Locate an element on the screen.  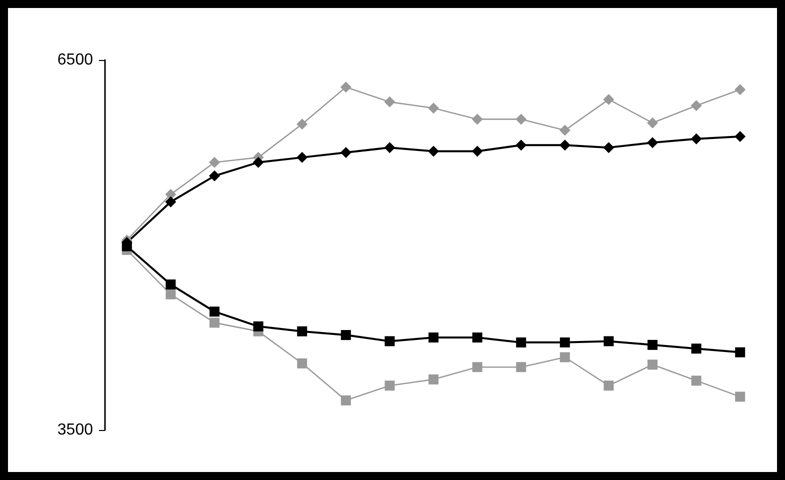
y-tick-label: 6500 is located at coordinates (75, 60).